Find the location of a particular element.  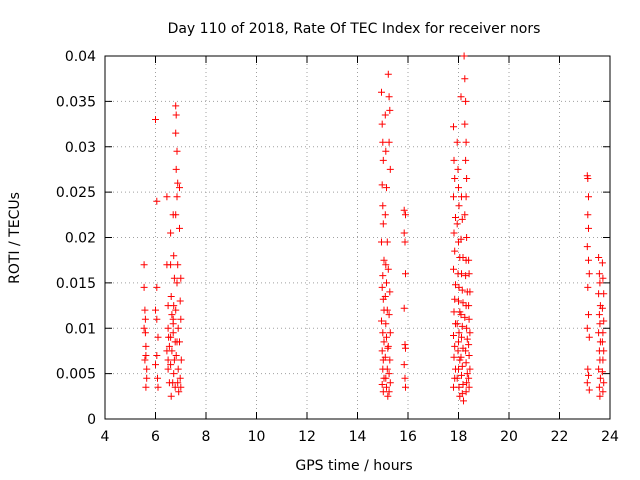

x-tick-label: 8 is located at coordinates (206, 437).